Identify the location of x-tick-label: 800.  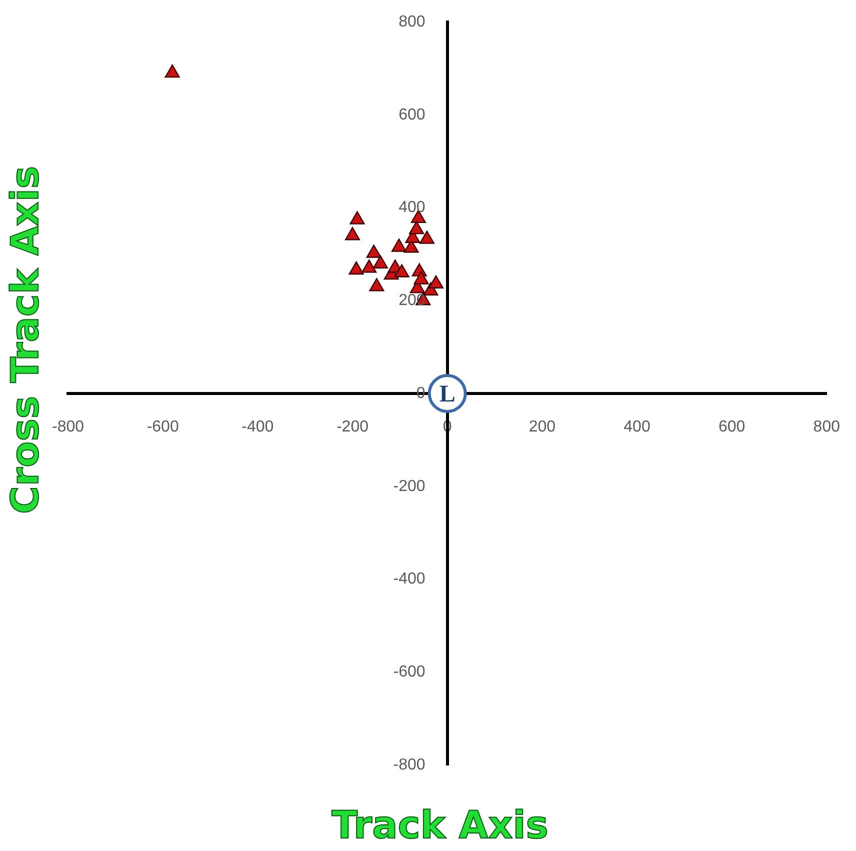
(826, 427).